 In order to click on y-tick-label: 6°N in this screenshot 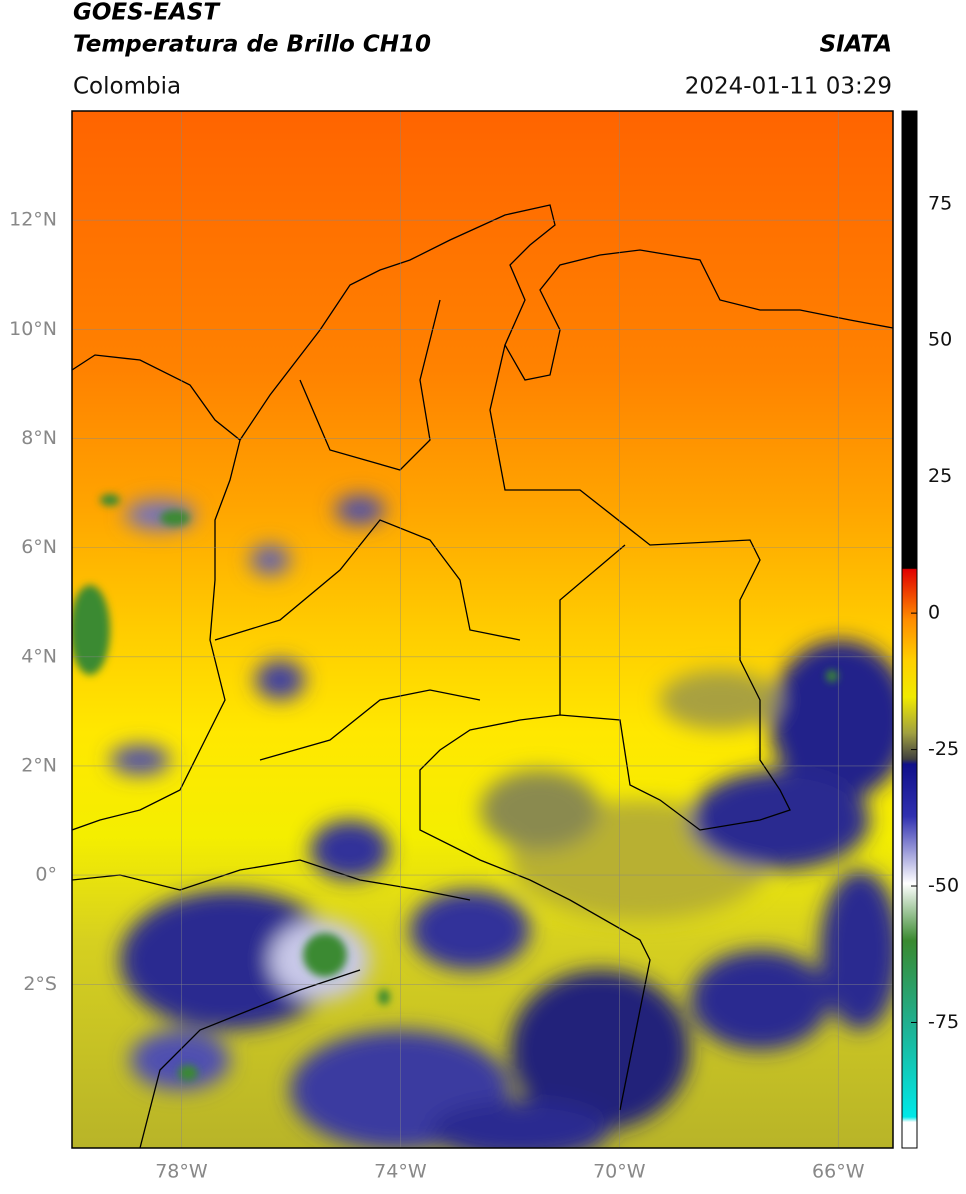, I will do `click(39, 547)`.